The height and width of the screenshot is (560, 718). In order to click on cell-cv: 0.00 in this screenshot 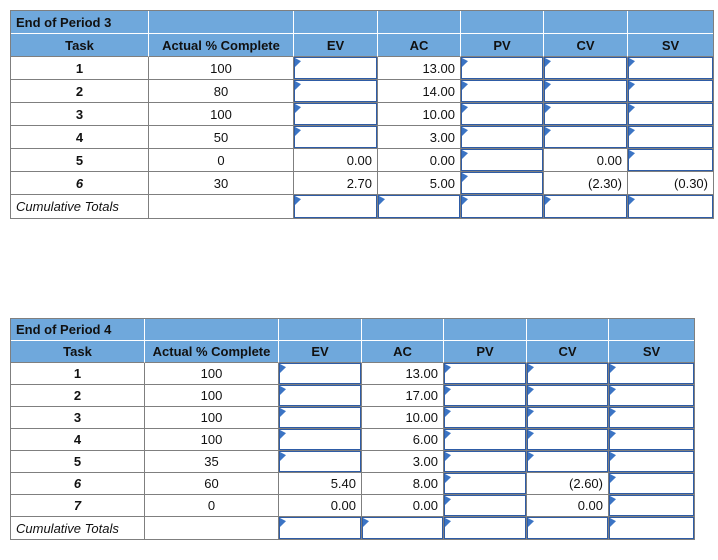, I will do `click(586, 160)`.